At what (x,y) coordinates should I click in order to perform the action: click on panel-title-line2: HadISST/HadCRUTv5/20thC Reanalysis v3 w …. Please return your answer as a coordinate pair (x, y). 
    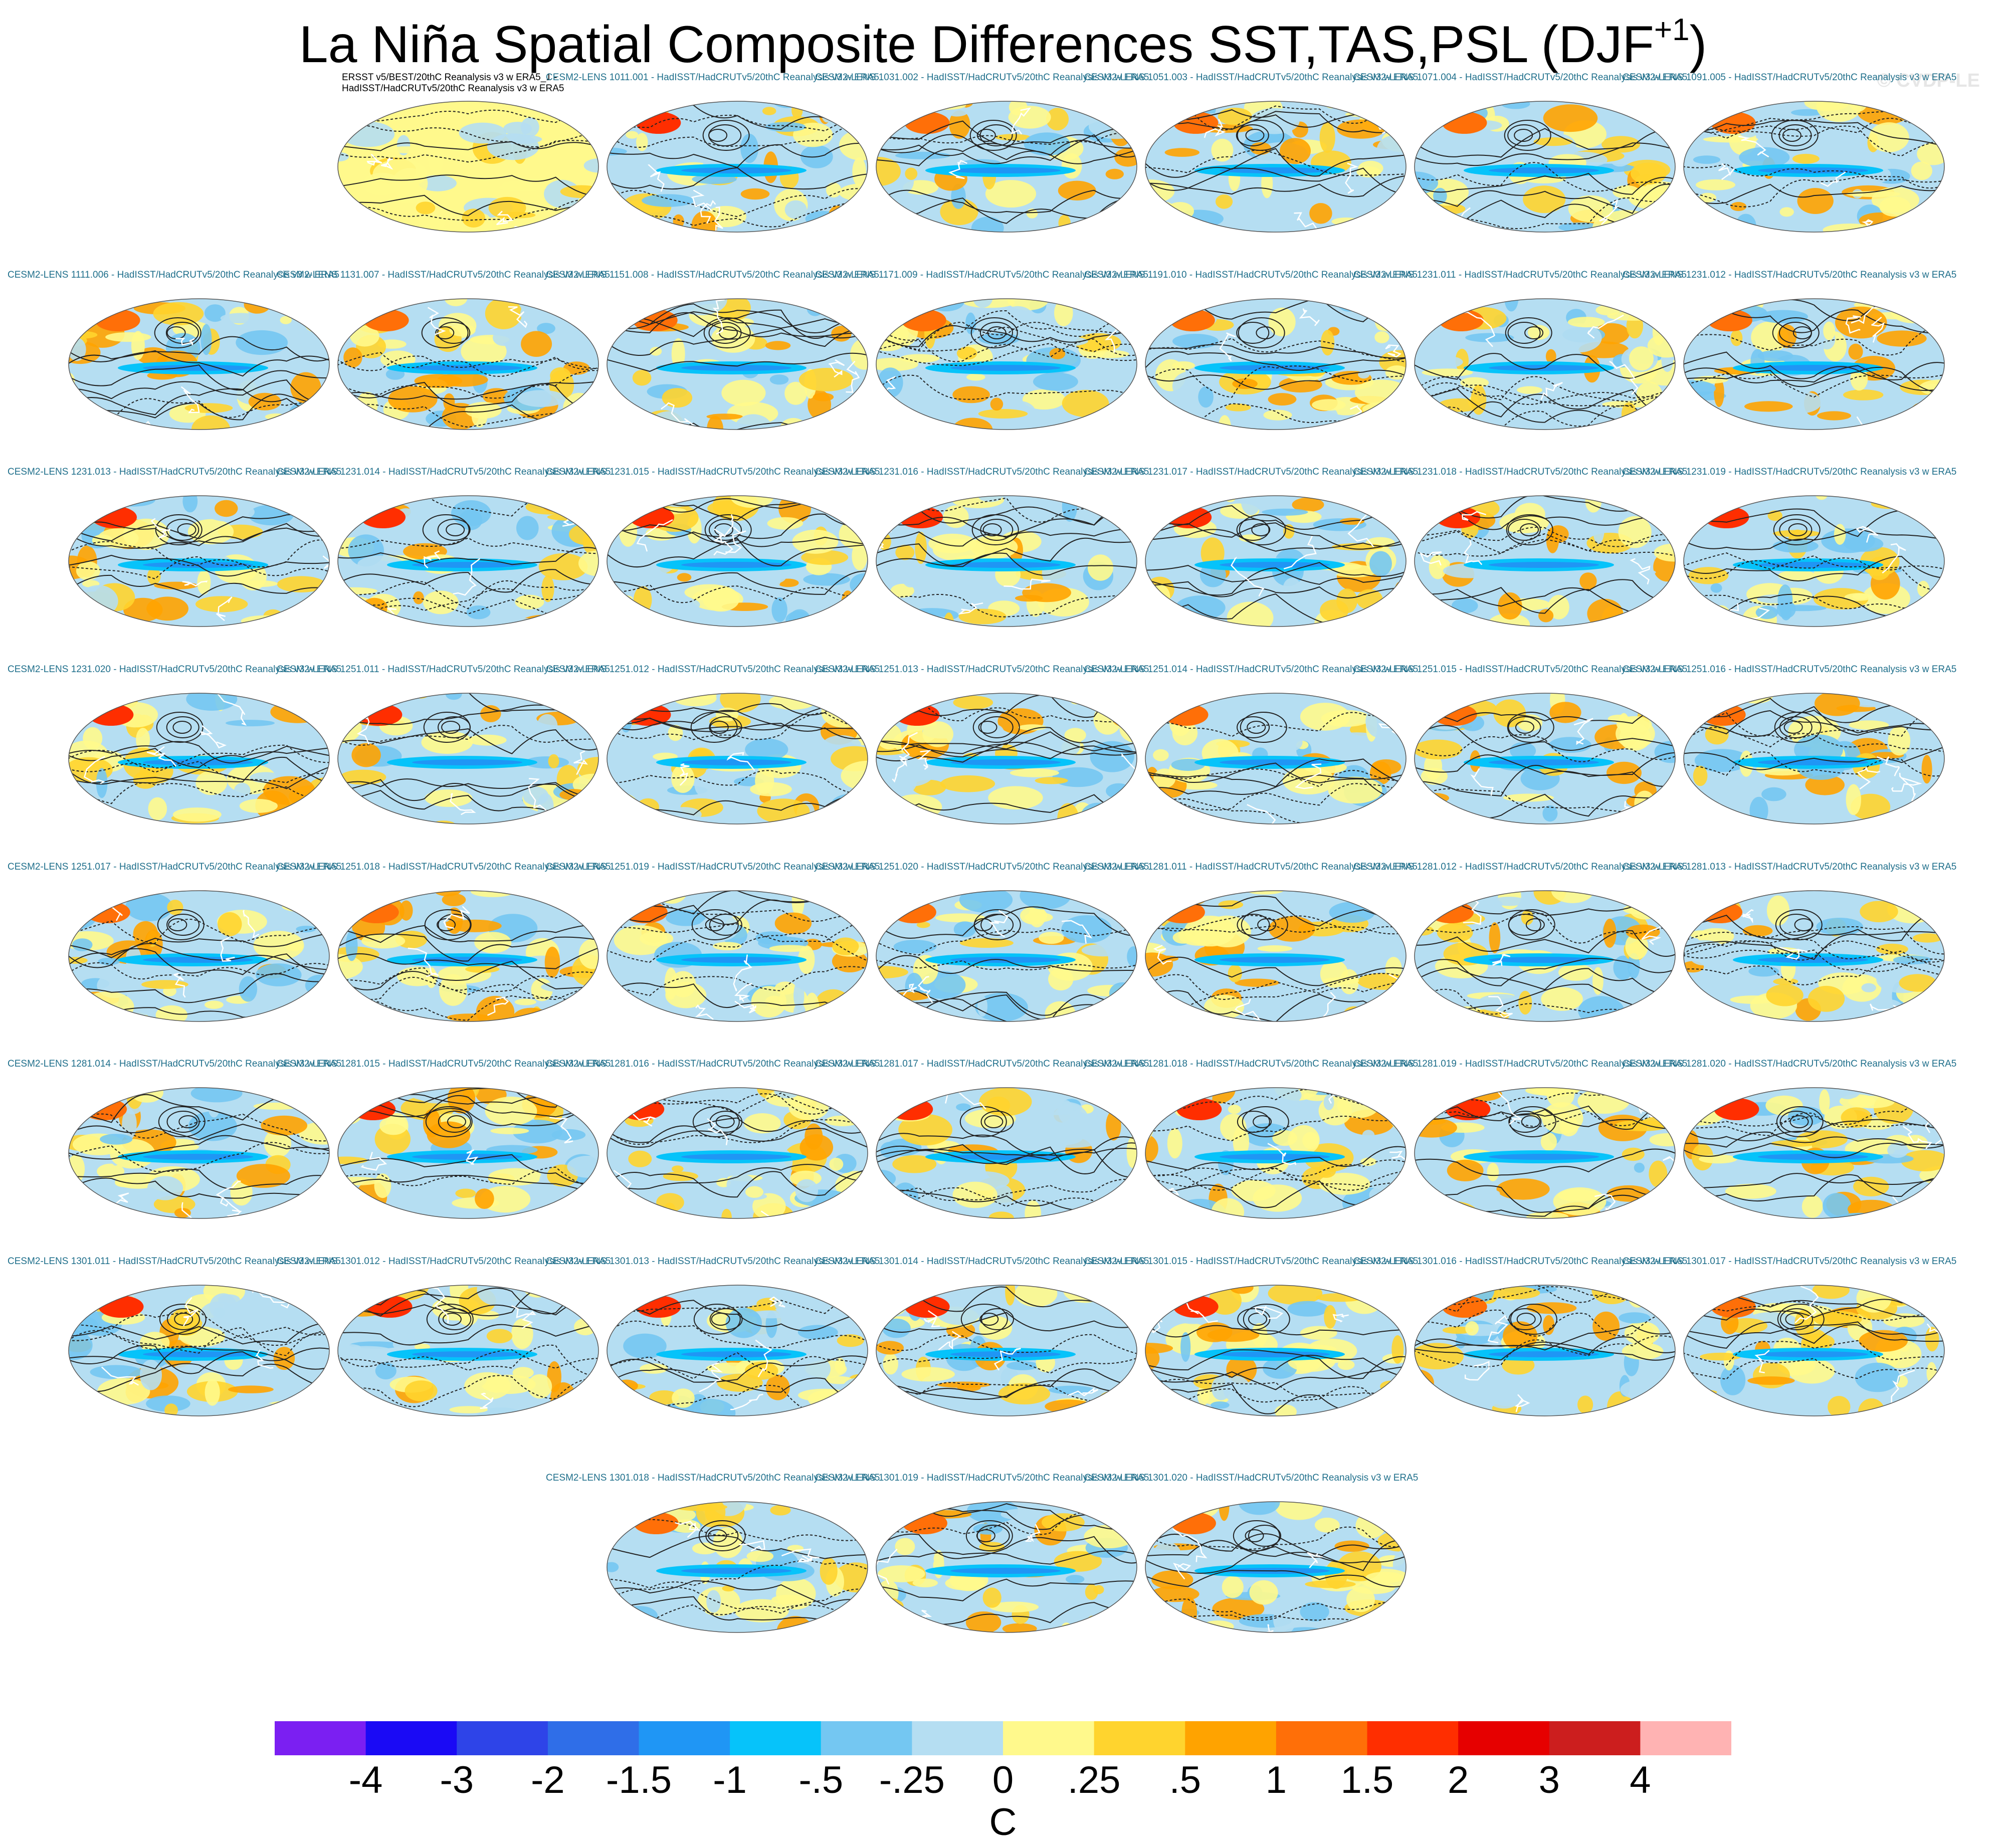
    Looking at the image, I should click on (453, 88).